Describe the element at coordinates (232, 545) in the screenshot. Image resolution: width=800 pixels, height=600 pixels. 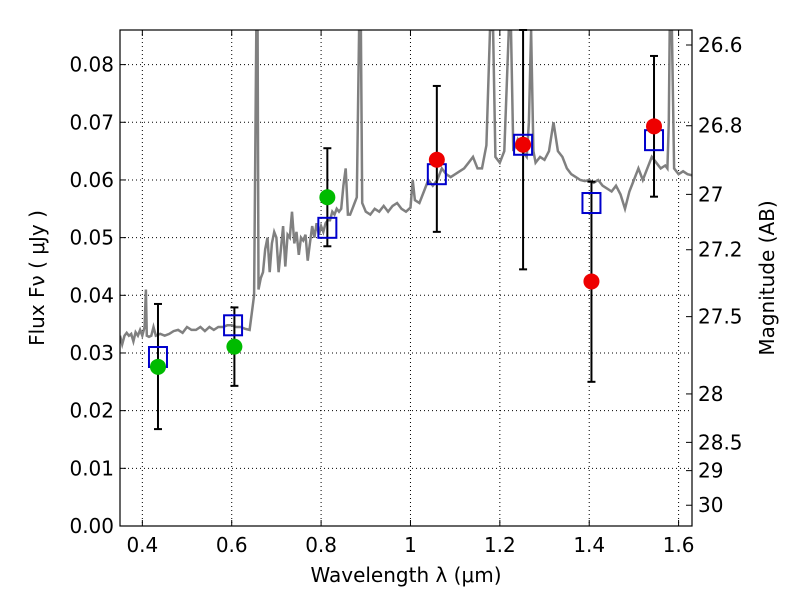
I see `x-tick-label: 0.6` at that location.